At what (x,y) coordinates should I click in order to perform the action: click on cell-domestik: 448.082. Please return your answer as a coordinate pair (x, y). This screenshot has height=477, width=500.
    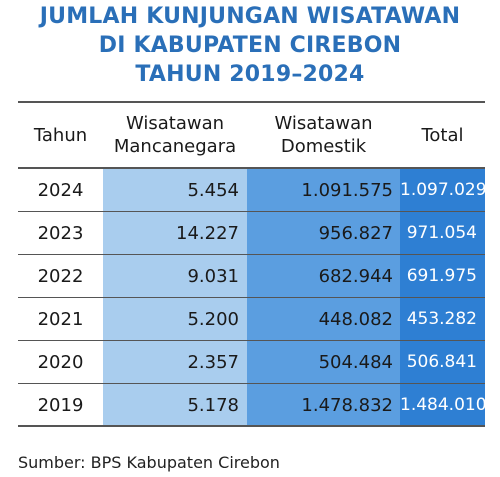
    Looking at the image, I should click on (323, 319).